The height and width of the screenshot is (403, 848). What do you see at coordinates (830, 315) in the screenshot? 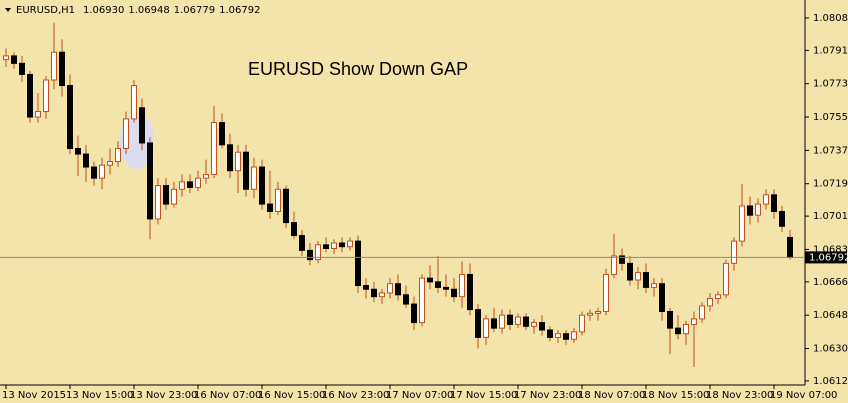
I see `y-tick-label: 1.06480` at bounding box center [830, 315].